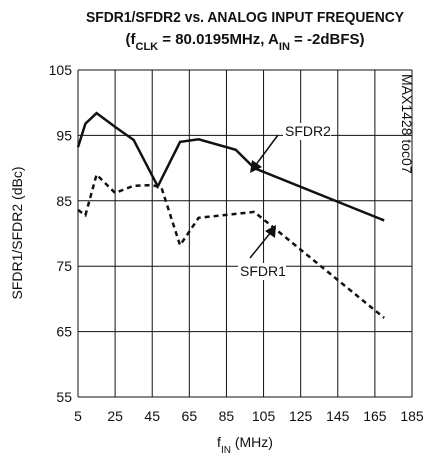 Image resolution: width=437 pixels, height=458 pixels. I want to click on side-note: MAX1428 toc07, so click(407, 124).